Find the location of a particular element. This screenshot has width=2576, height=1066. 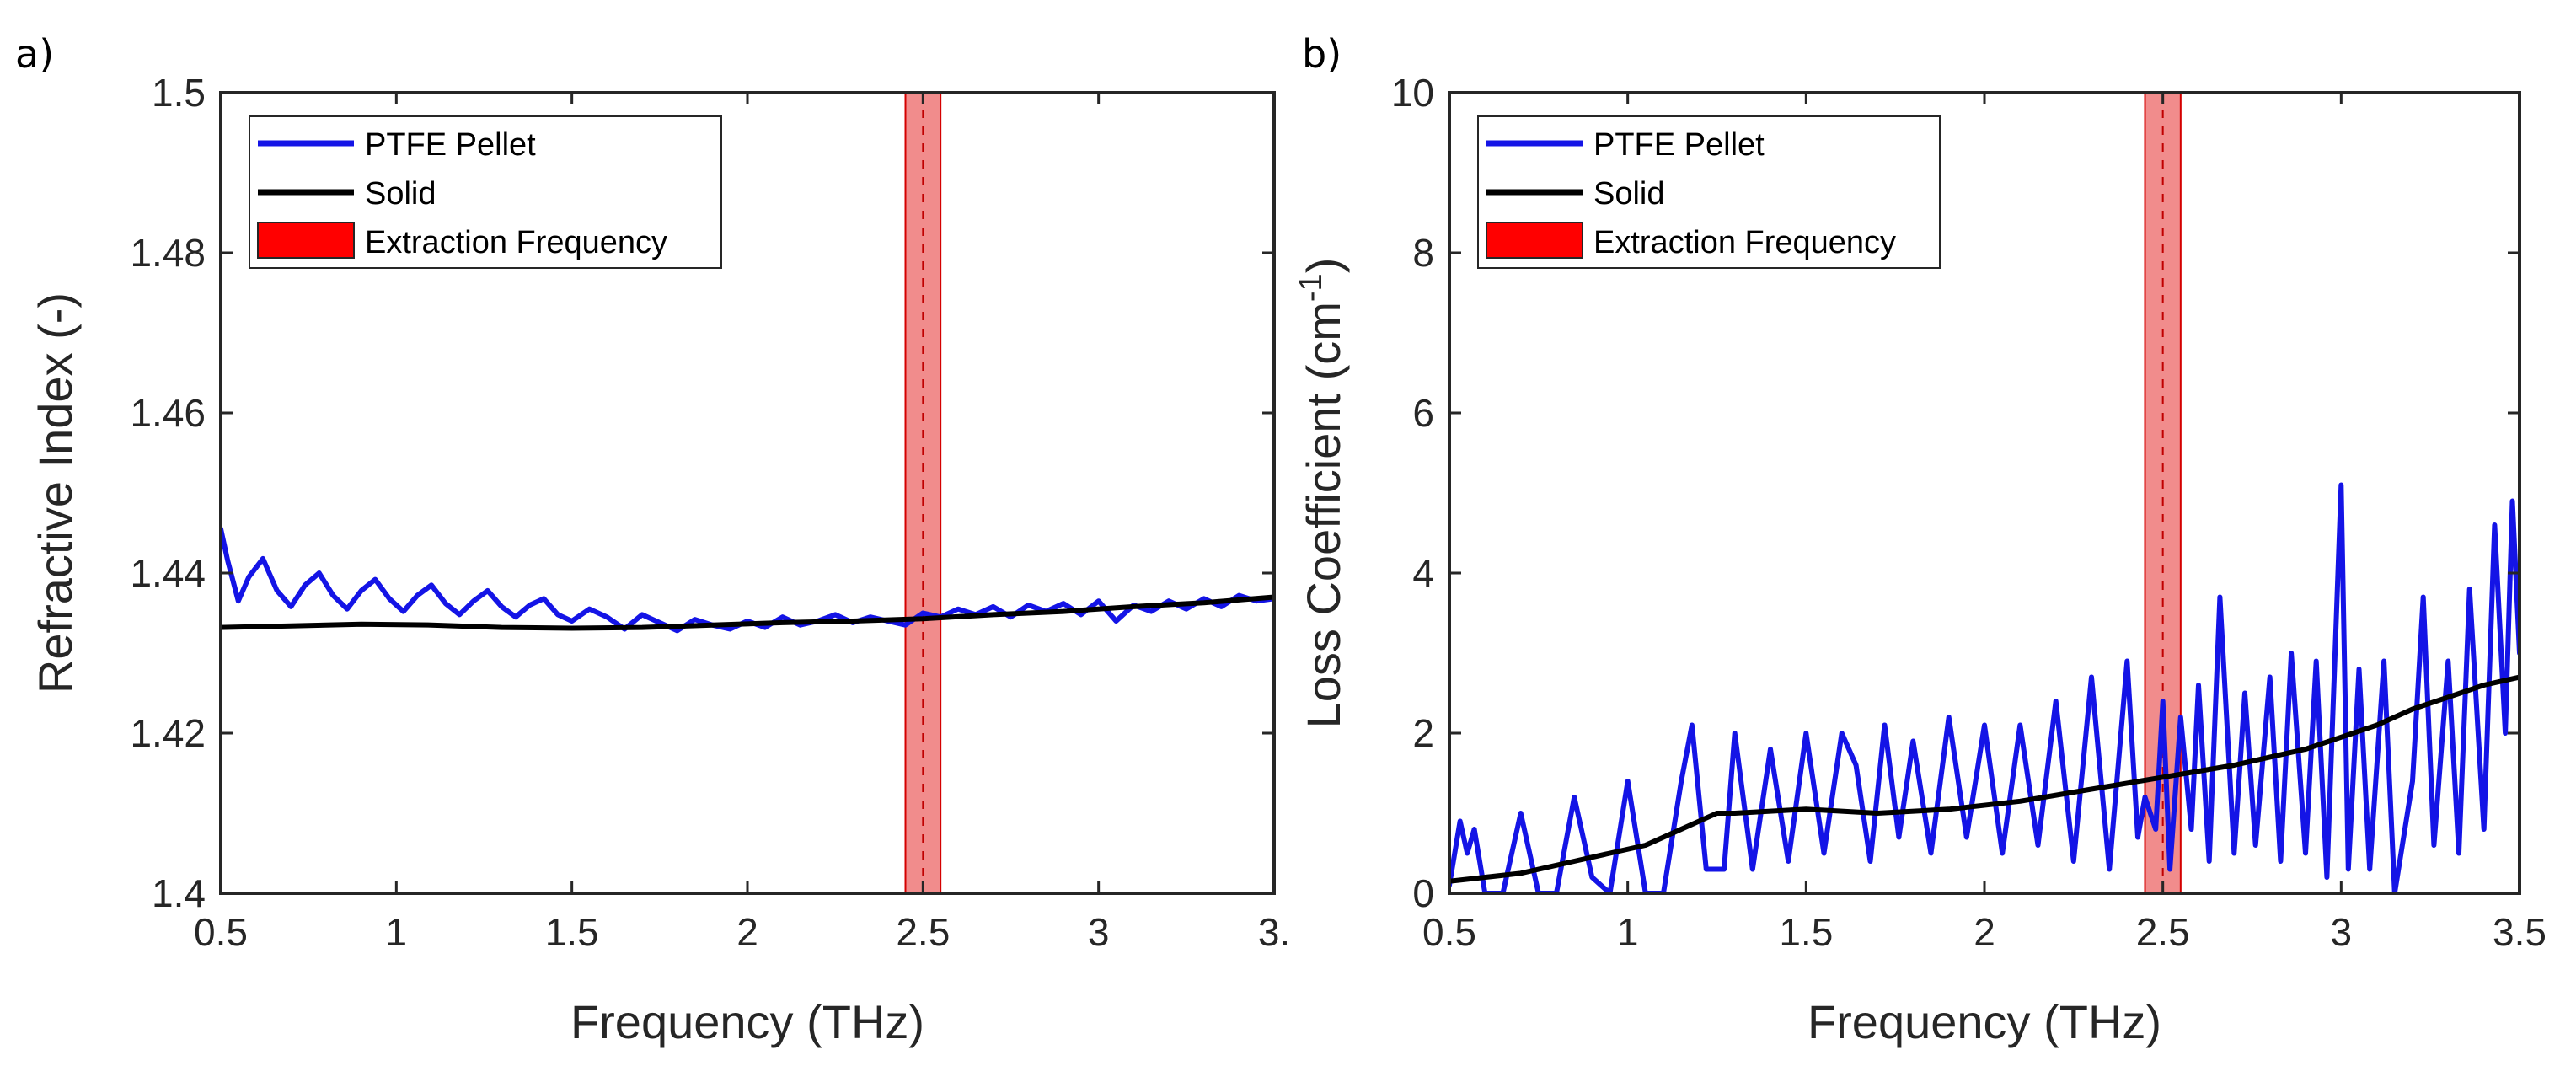

panel-a-y-tick-label: 1.4 is located at coordinates (179, 893).